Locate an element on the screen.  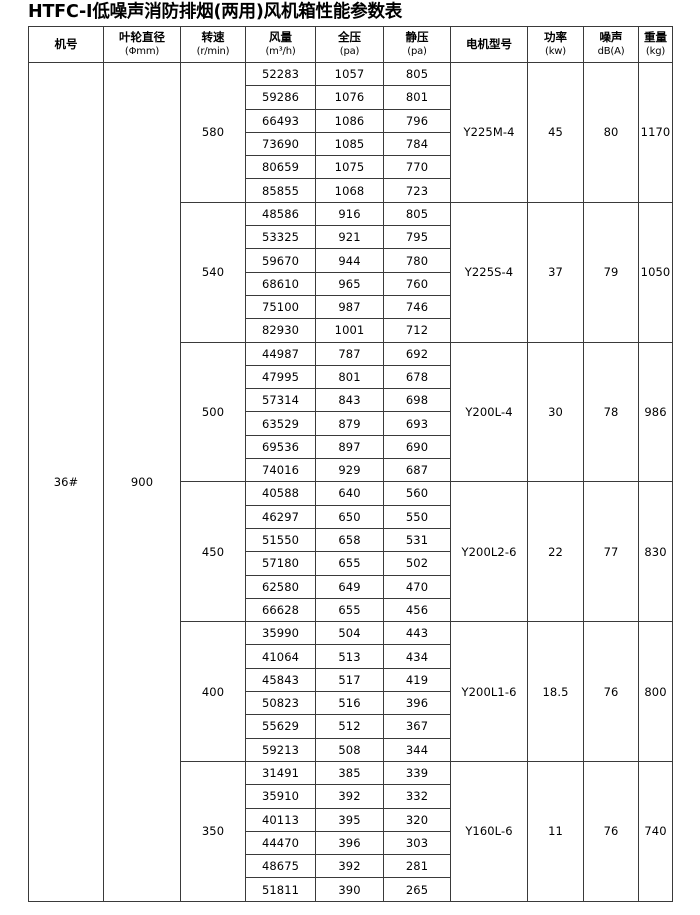
table-row: 400 35990 504 443 Y200L1-6 18.5 76 800 is located at coordinates (351, 691).